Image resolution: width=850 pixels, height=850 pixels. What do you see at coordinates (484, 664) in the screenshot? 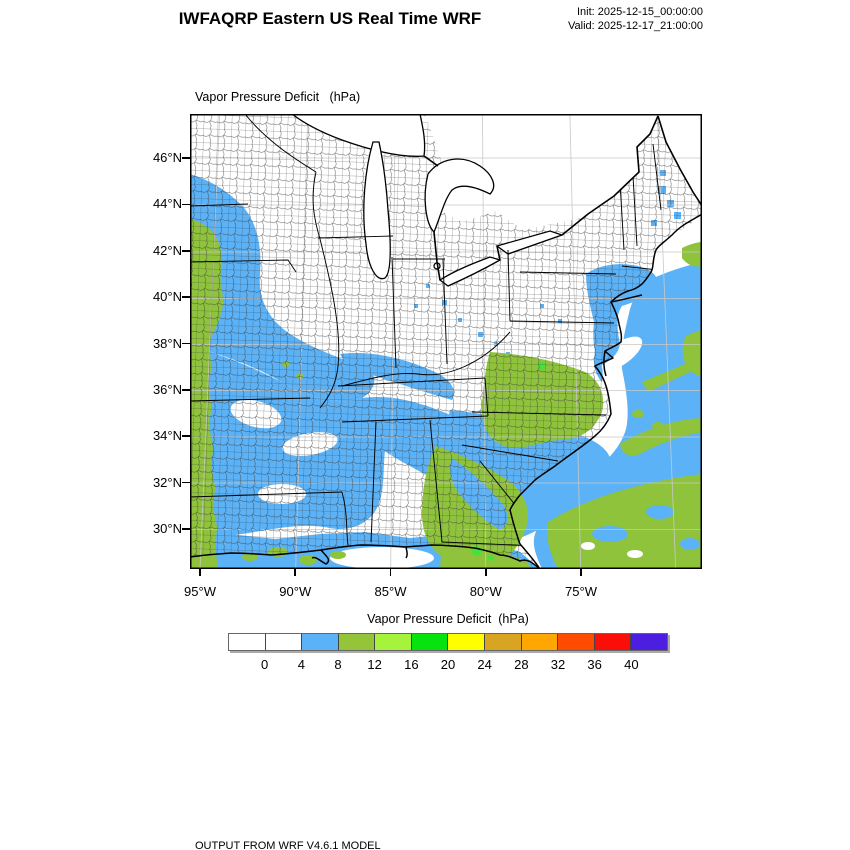
I see `colorbar-tick-label: 24` at bounding box center [484, 664].